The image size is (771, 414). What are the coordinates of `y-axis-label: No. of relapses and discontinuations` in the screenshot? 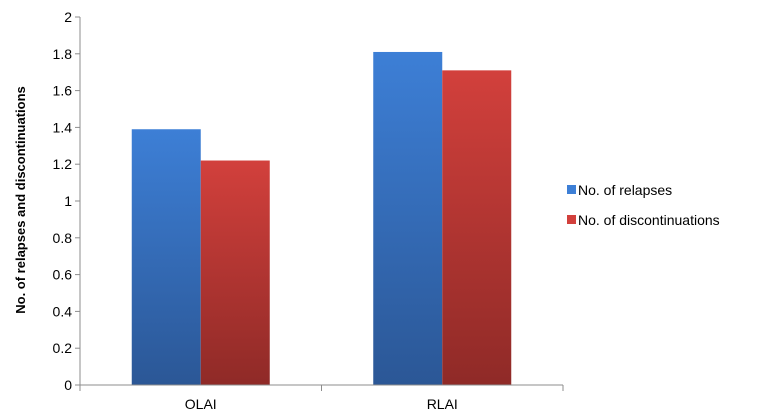 It's located at (20, 200).